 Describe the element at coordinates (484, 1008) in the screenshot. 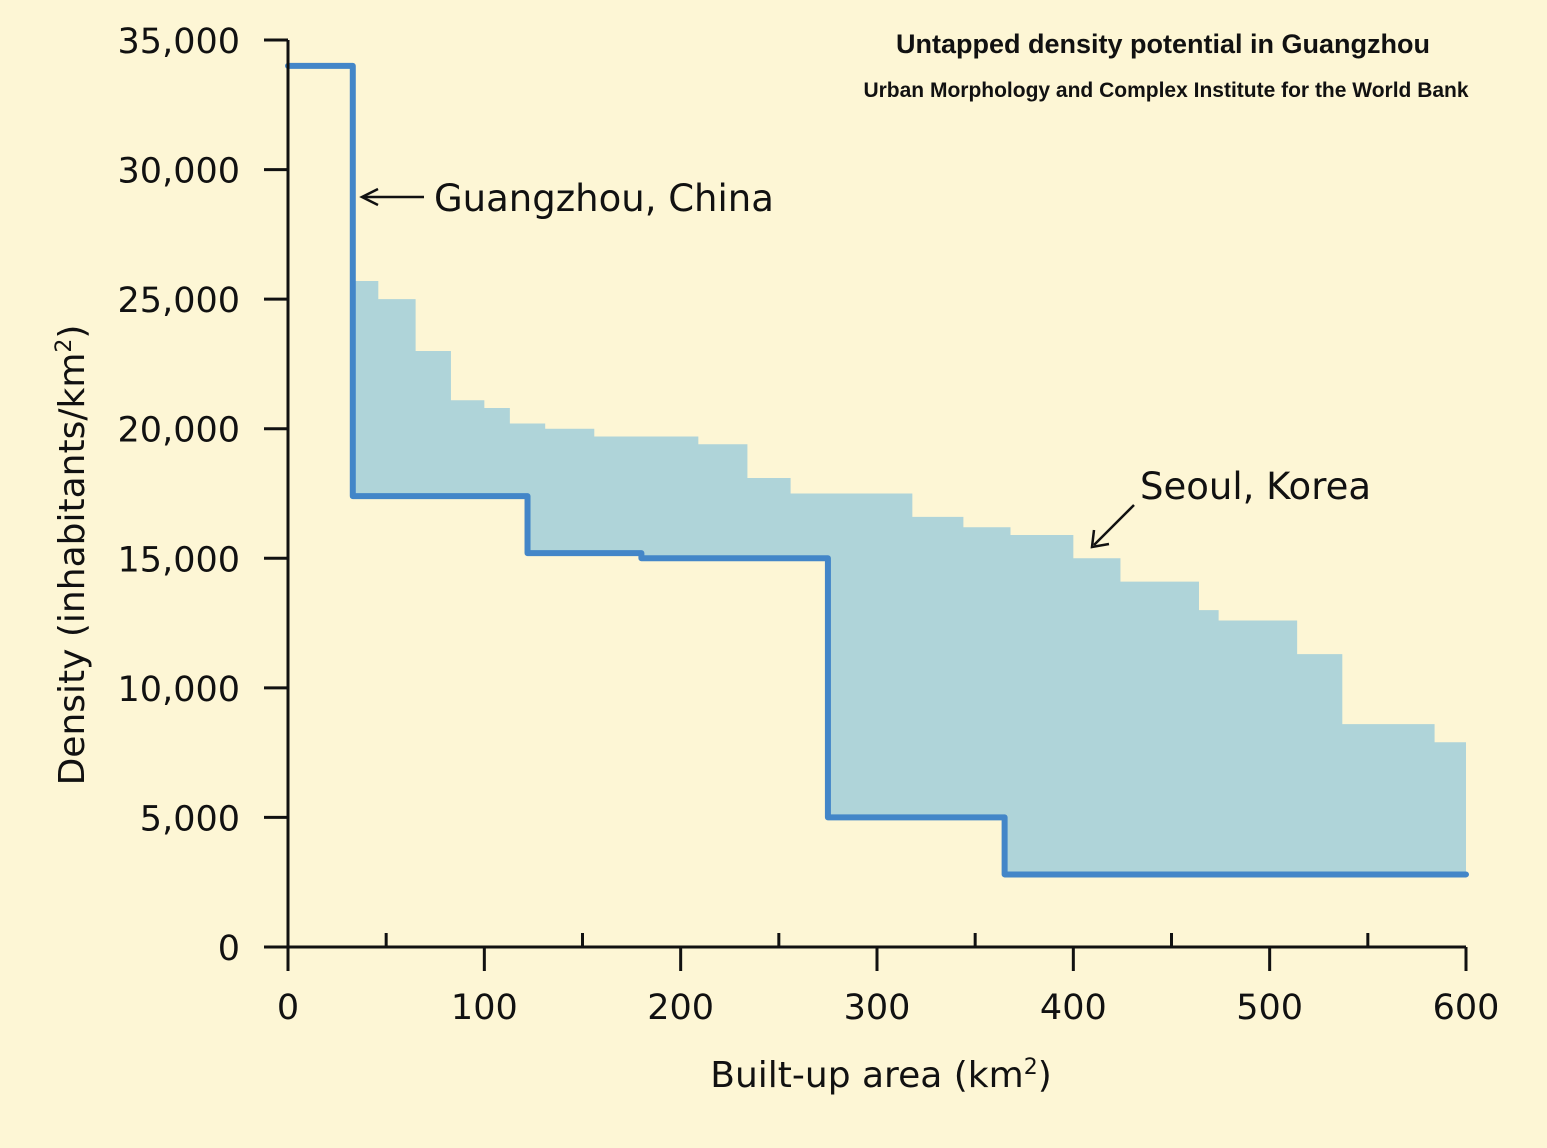

I see `x-tick-label: 100` at that location.